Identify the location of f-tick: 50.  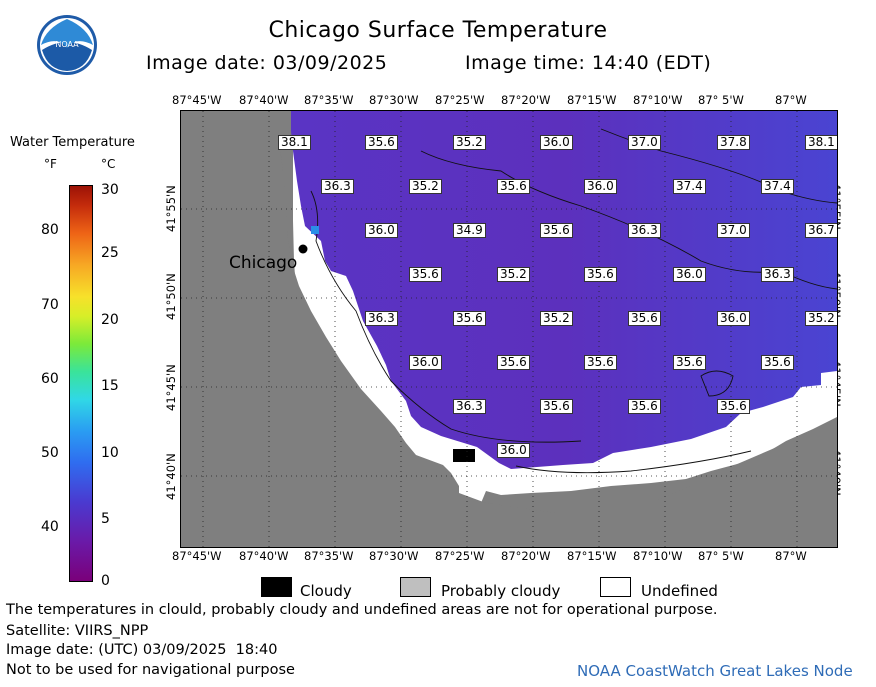
(50, 453).